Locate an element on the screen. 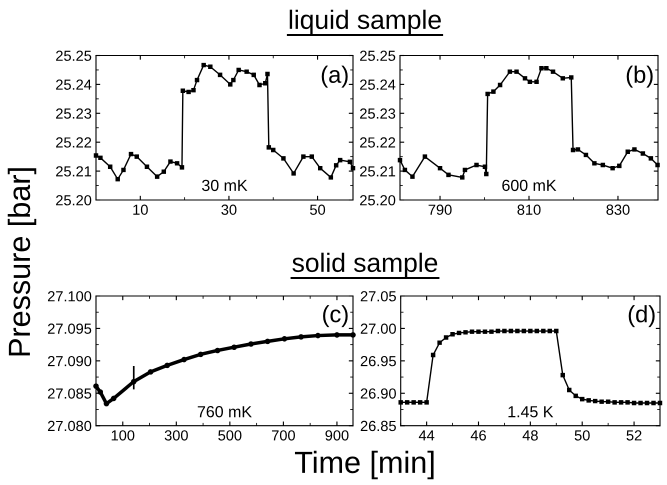  y-axis-title: Pressure [bar] is located at coordinates (22, 262).